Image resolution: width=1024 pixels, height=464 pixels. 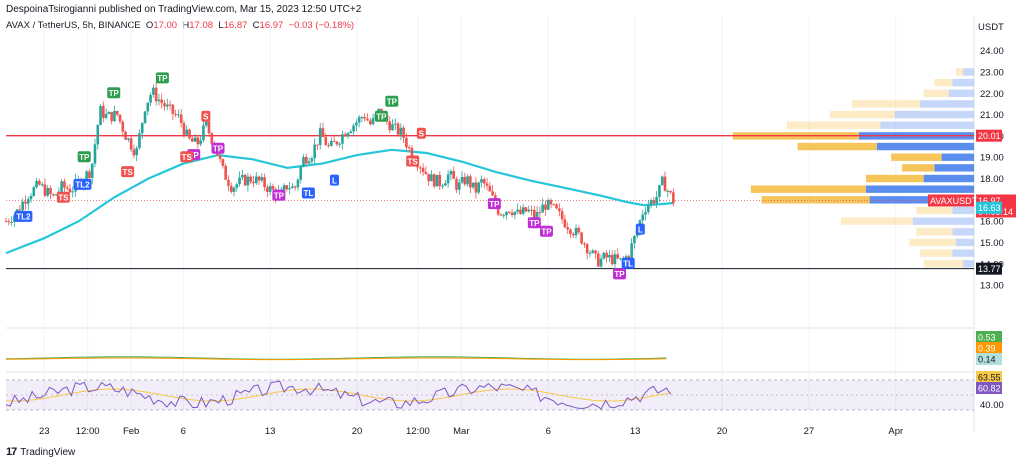 I want to click on close-label: C, so click(x=256, y=25).